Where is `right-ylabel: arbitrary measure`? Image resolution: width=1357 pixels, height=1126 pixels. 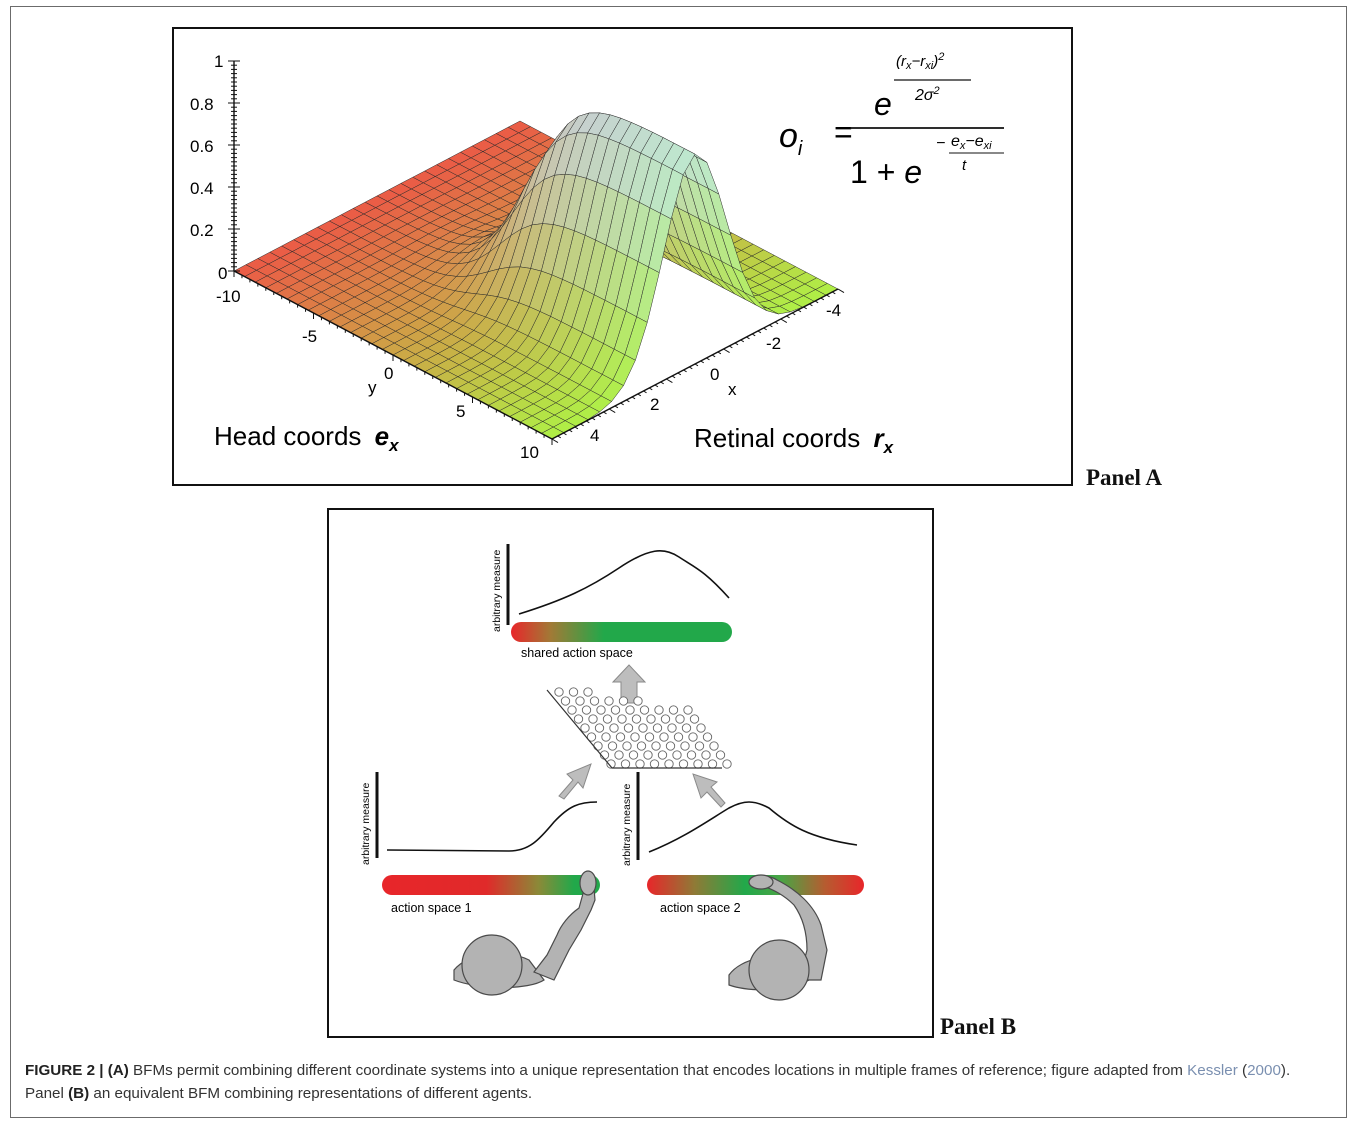
right-ylabel: arbitrary measure is located at coordinates (627, 825).